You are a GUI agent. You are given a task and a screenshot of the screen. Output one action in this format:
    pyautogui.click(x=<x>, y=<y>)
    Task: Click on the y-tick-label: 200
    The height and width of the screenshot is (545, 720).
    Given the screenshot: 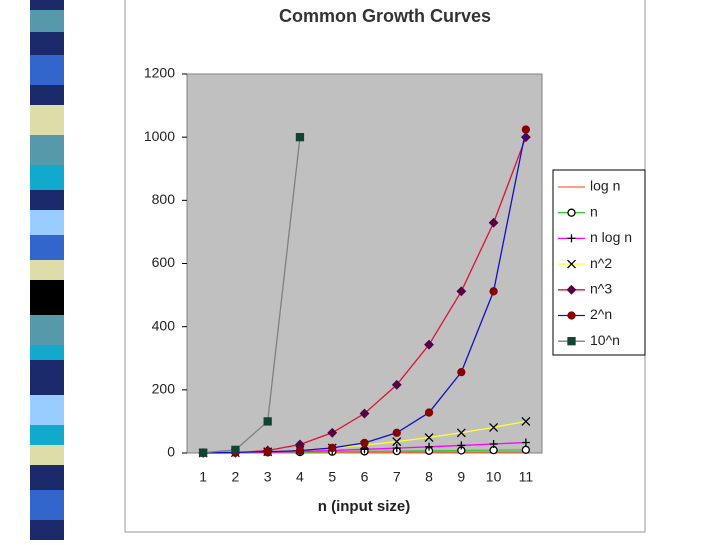 What is the action you would take?
    pyautogui.click(x=164, y=389)
    